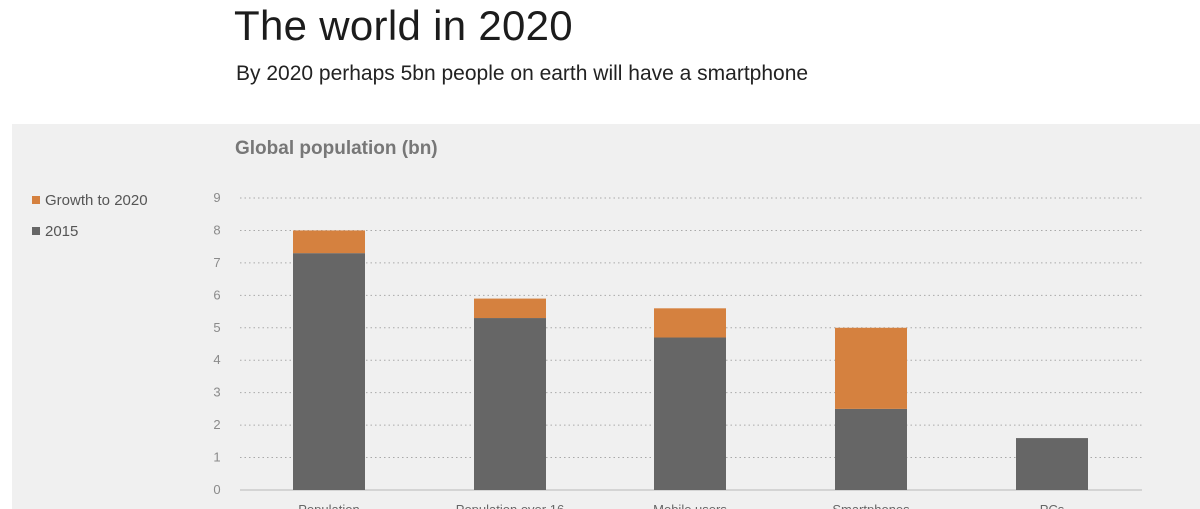 The height and width of the screenshot is (509, 1200). Describe the element at coordinates (871, 505) in the screenshot. I see `category-label: Smartphones` at that location.